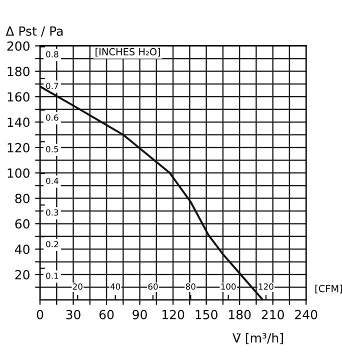  Describe the element at coordinates (19, 173) in the screenshot. I see `y-tick-label: 100` at that location.